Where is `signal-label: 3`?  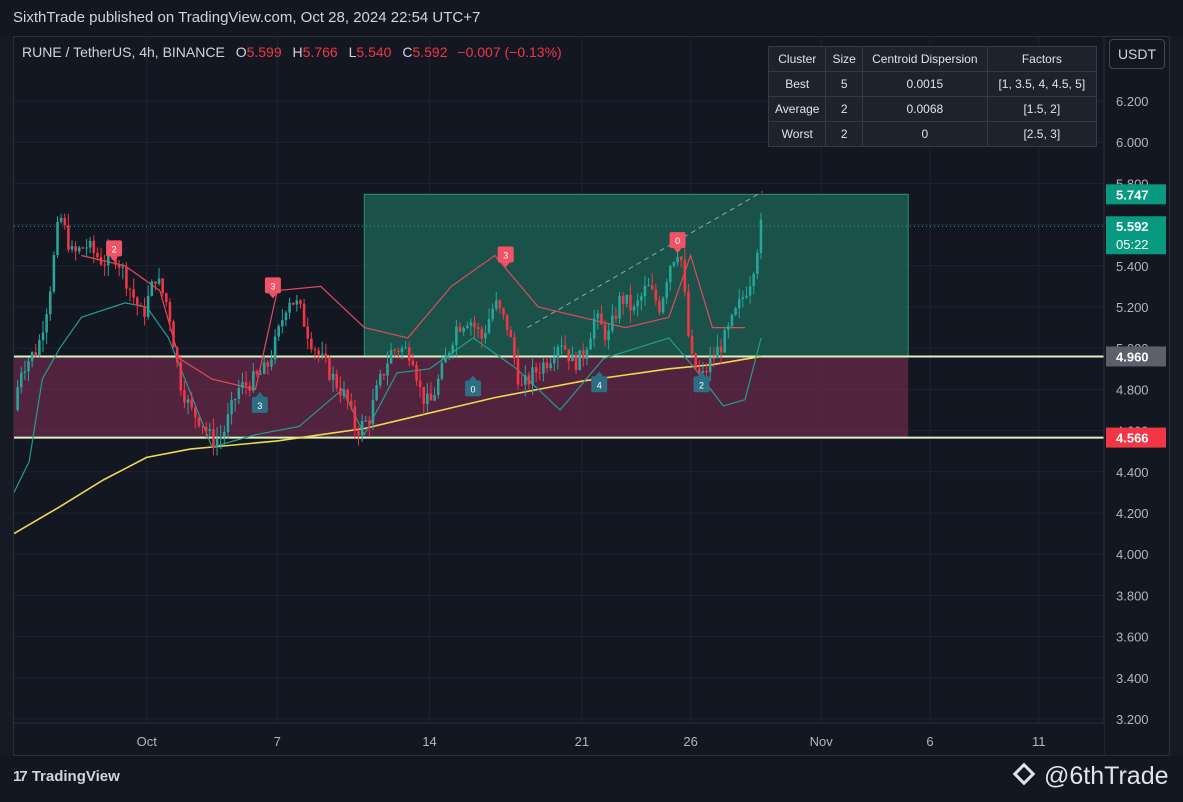
signal-label: 3 is located at coordinates (505, 256).